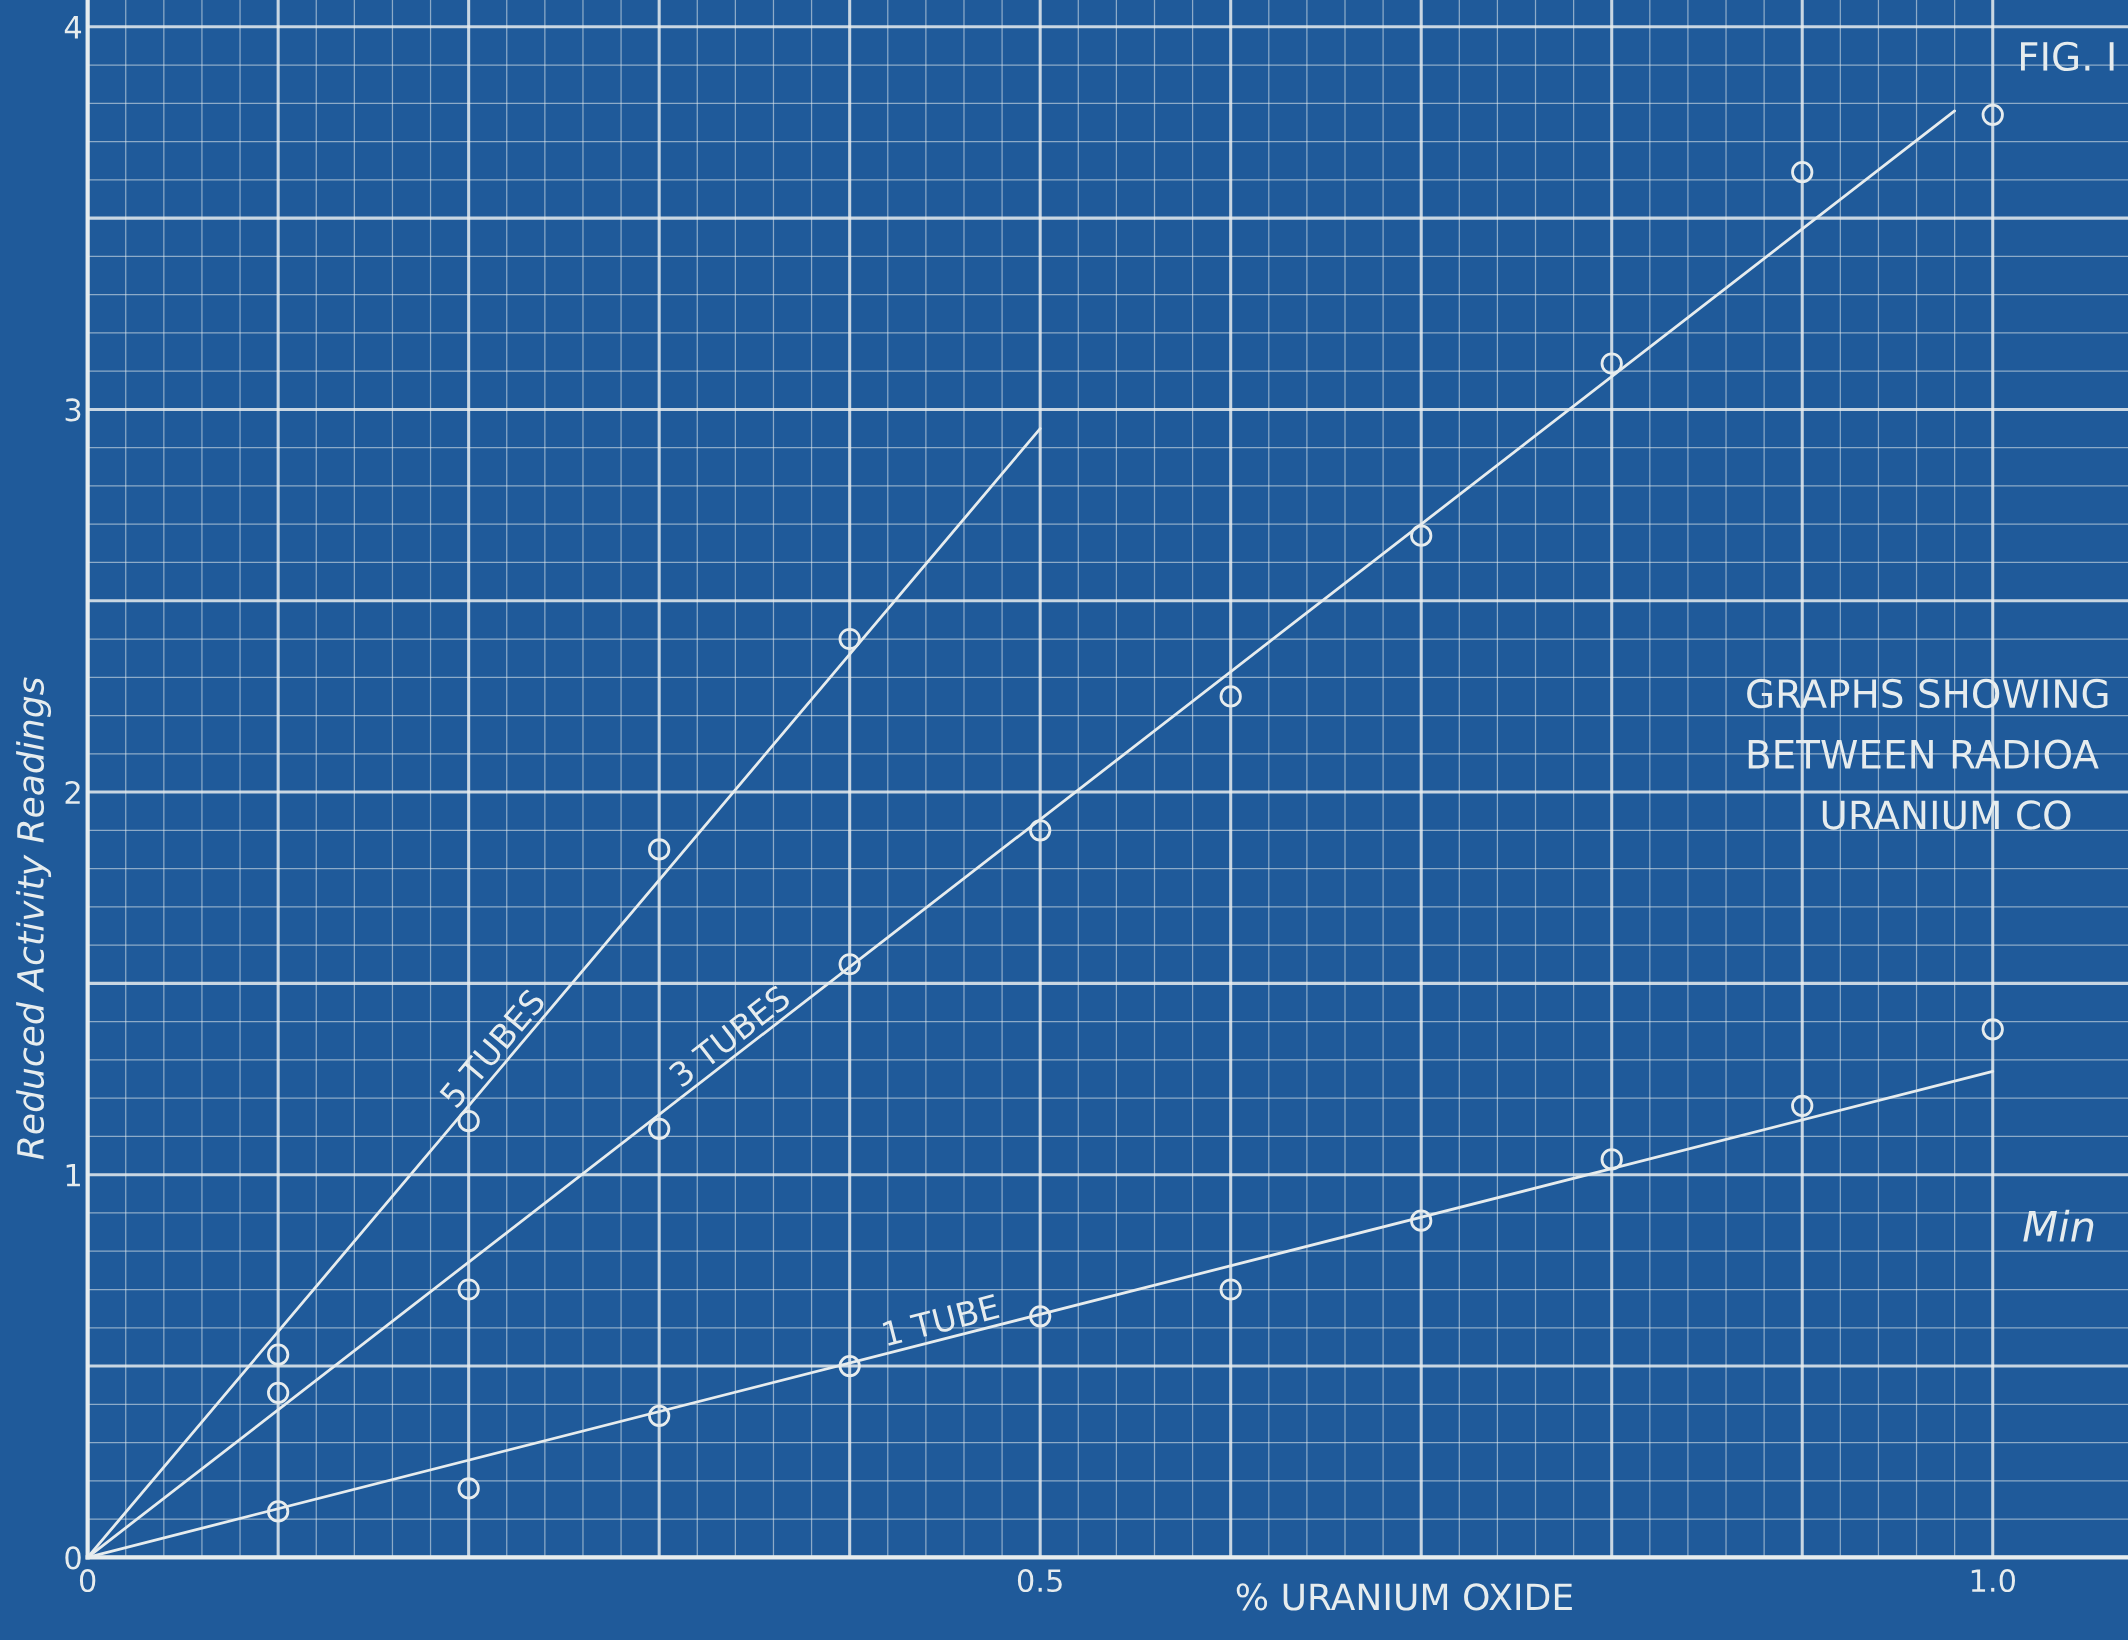  Describe the element at coordinates (73, 410) in the screenshot. I see `y-tick-label: 3` at that location.